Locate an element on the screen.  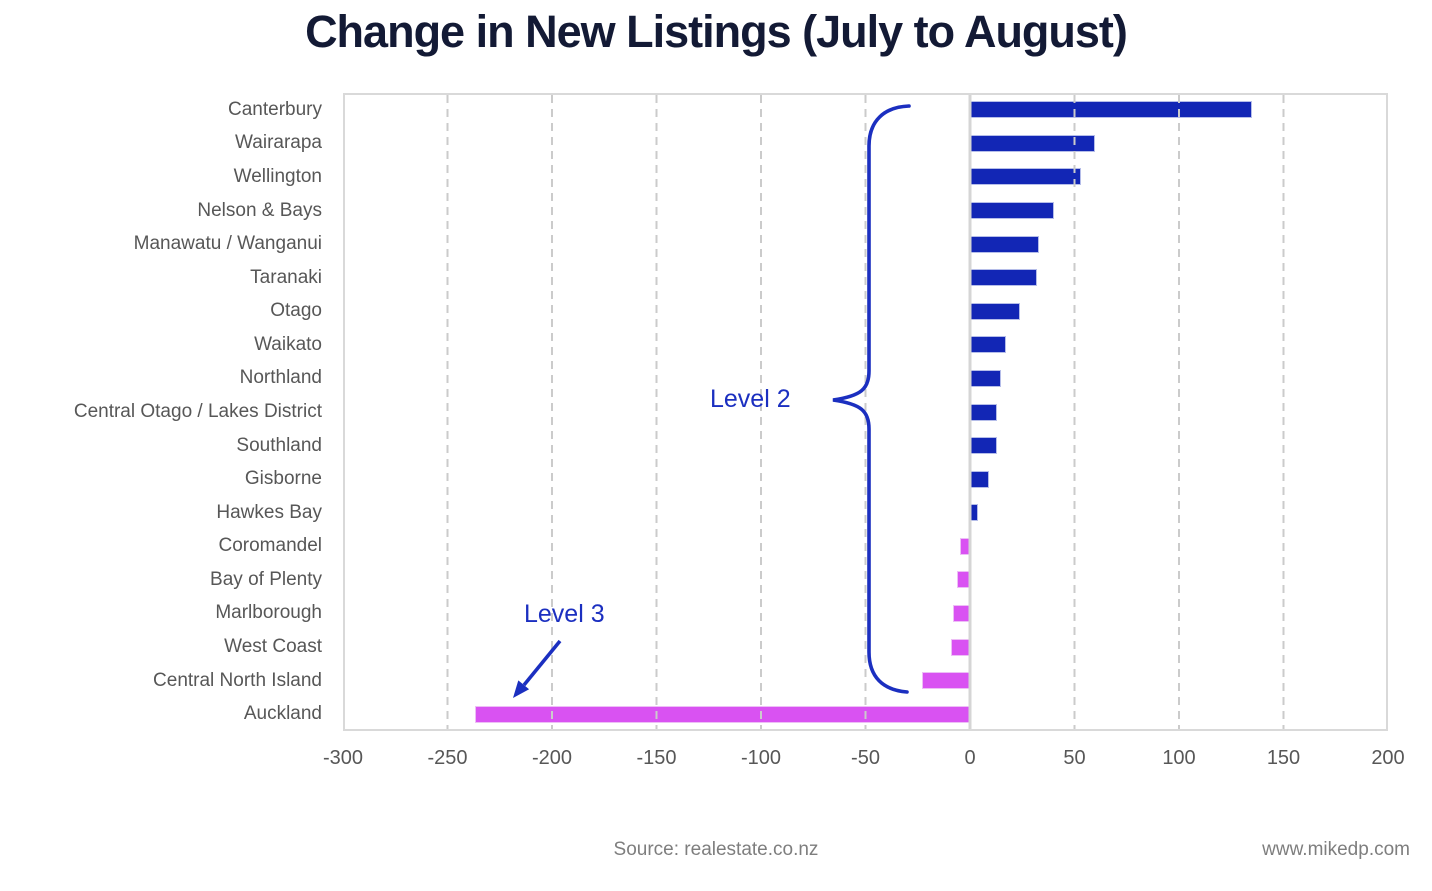
x-tick-label: -150 is located at coordinates (656, 758).